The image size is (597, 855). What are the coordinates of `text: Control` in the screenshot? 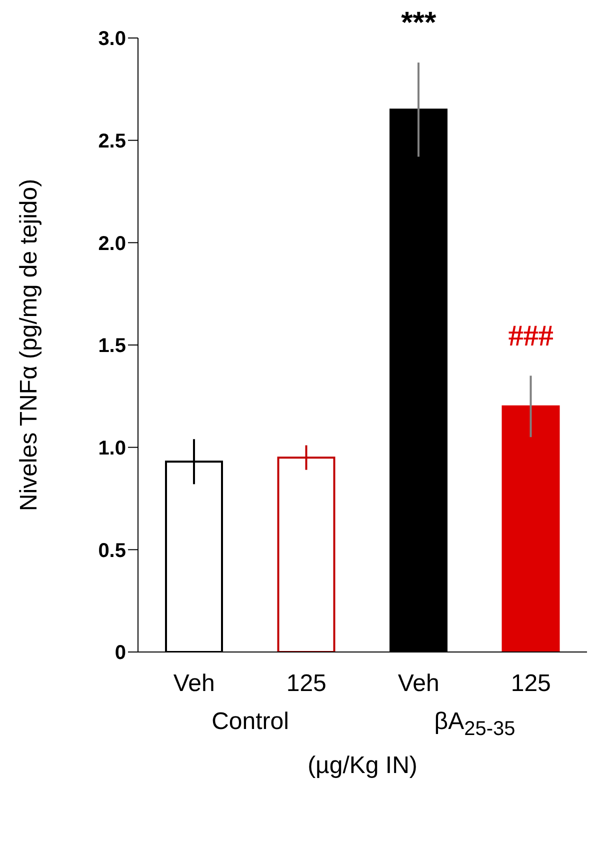 It's located at (250, 722).